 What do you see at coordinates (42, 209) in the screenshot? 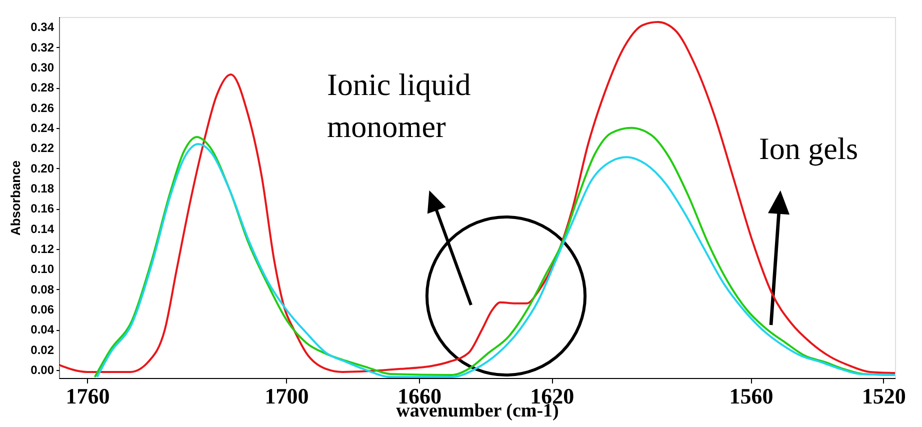
I see `y-tick-label: 0.16` at bounding box center [42, 209].